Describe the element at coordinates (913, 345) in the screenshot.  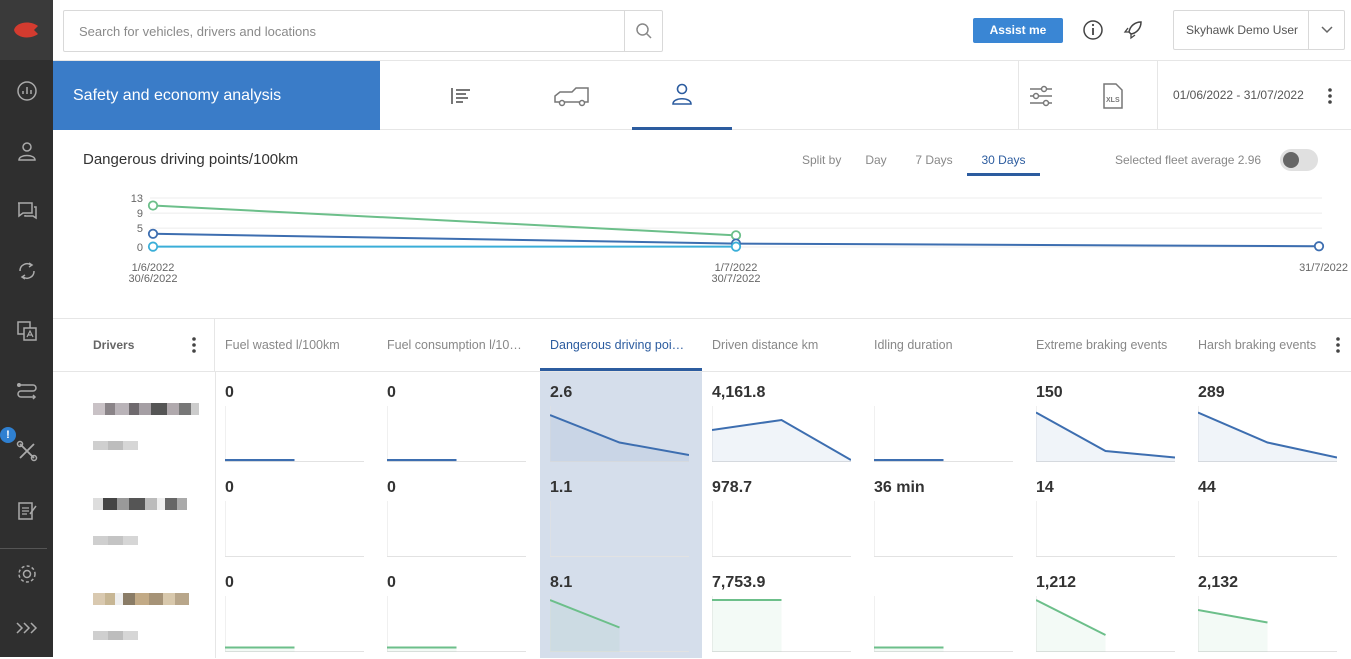
I see `column-header-idling-duration: Idling duration` at that location.